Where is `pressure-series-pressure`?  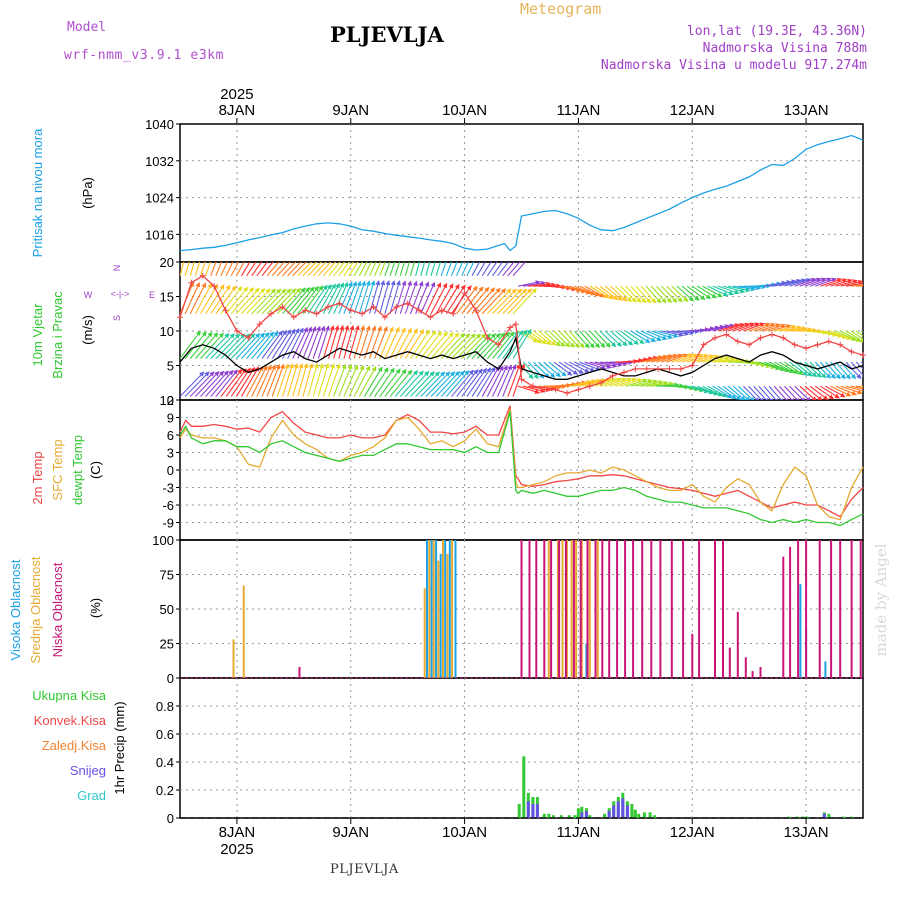 pressure-series-pressure is located at coordinates (521, 193).